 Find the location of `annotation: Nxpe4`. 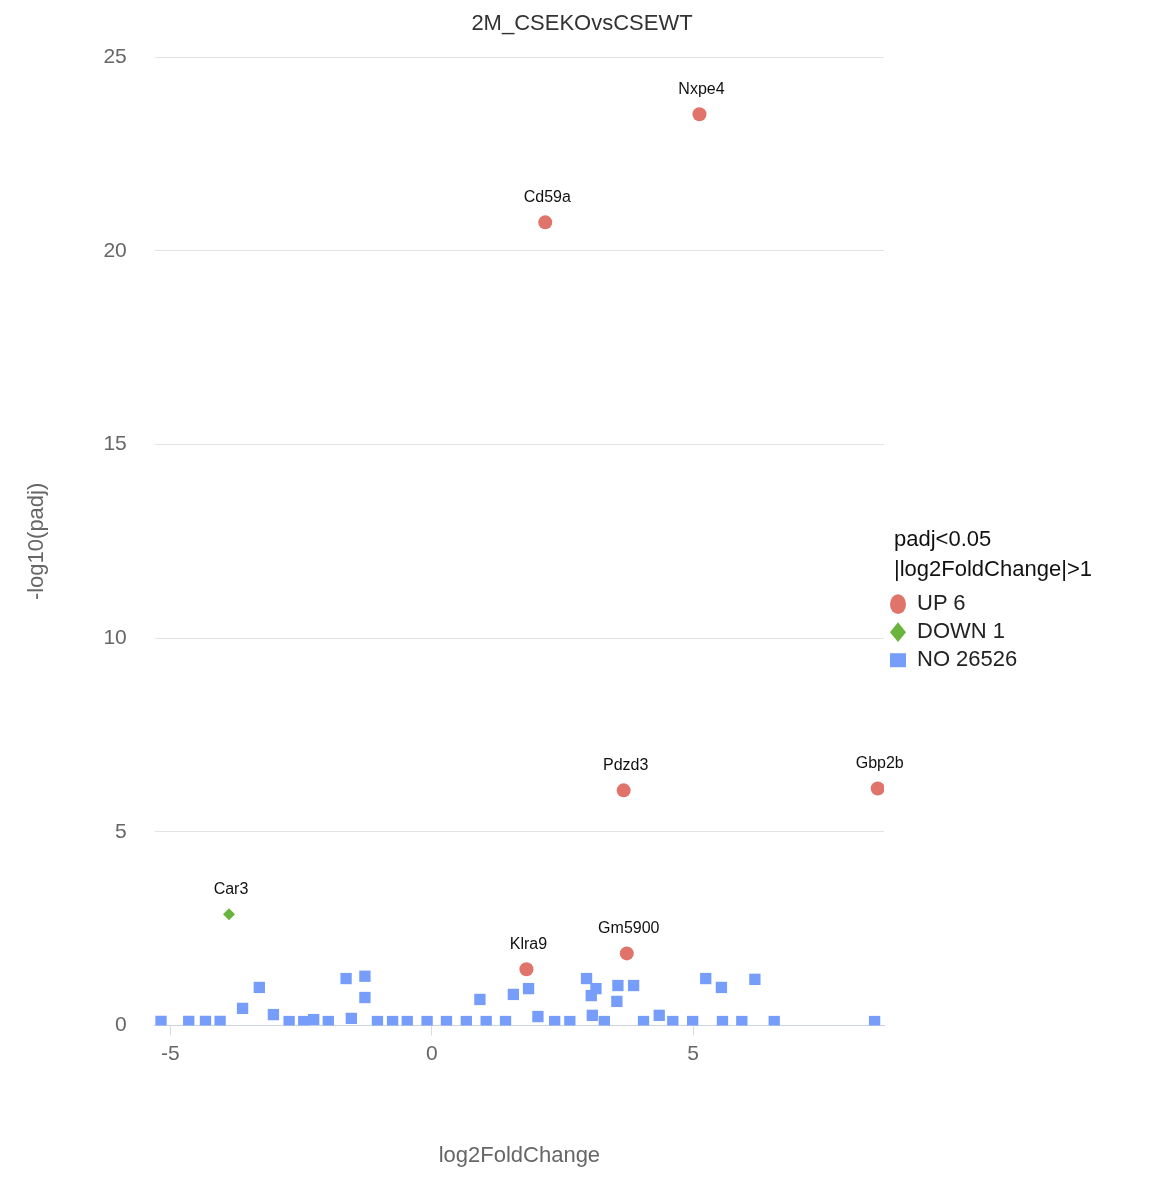

annotation: Nxpe4 is located at coordinates (701, 88).